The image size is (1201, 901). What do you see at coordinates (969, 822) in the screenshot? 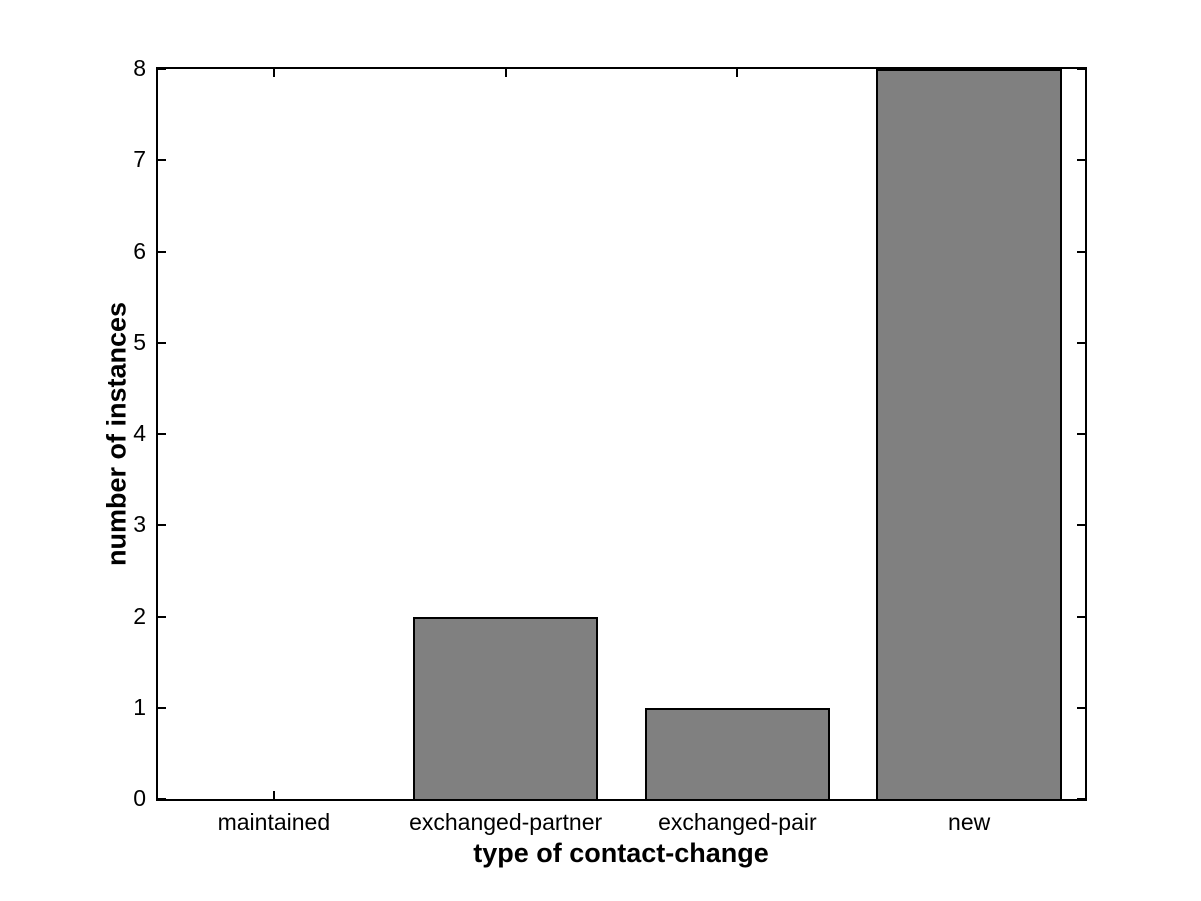
I see `x-tick-label: new` at bounding box center [969, 822].